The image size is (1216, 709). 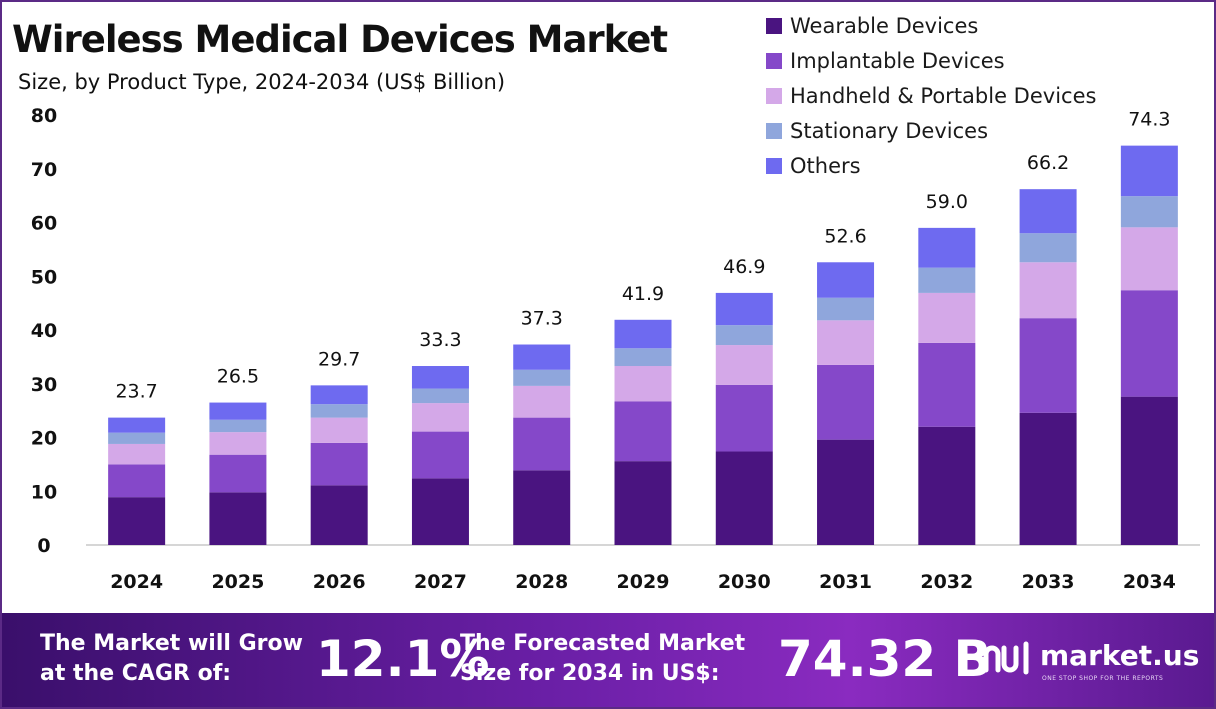 What do you see at coordinates (943, 95) in the screenshot?
I see `legend-label-handheld: Handheld & Portable Devices` at bounding box center [943, 95].